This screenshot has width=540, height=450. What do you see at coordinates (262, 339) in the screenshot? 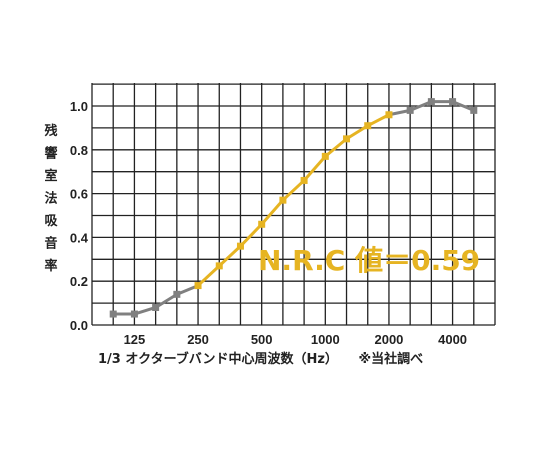
I see `x-tick-label: 500` at bounding box center [262, 339].